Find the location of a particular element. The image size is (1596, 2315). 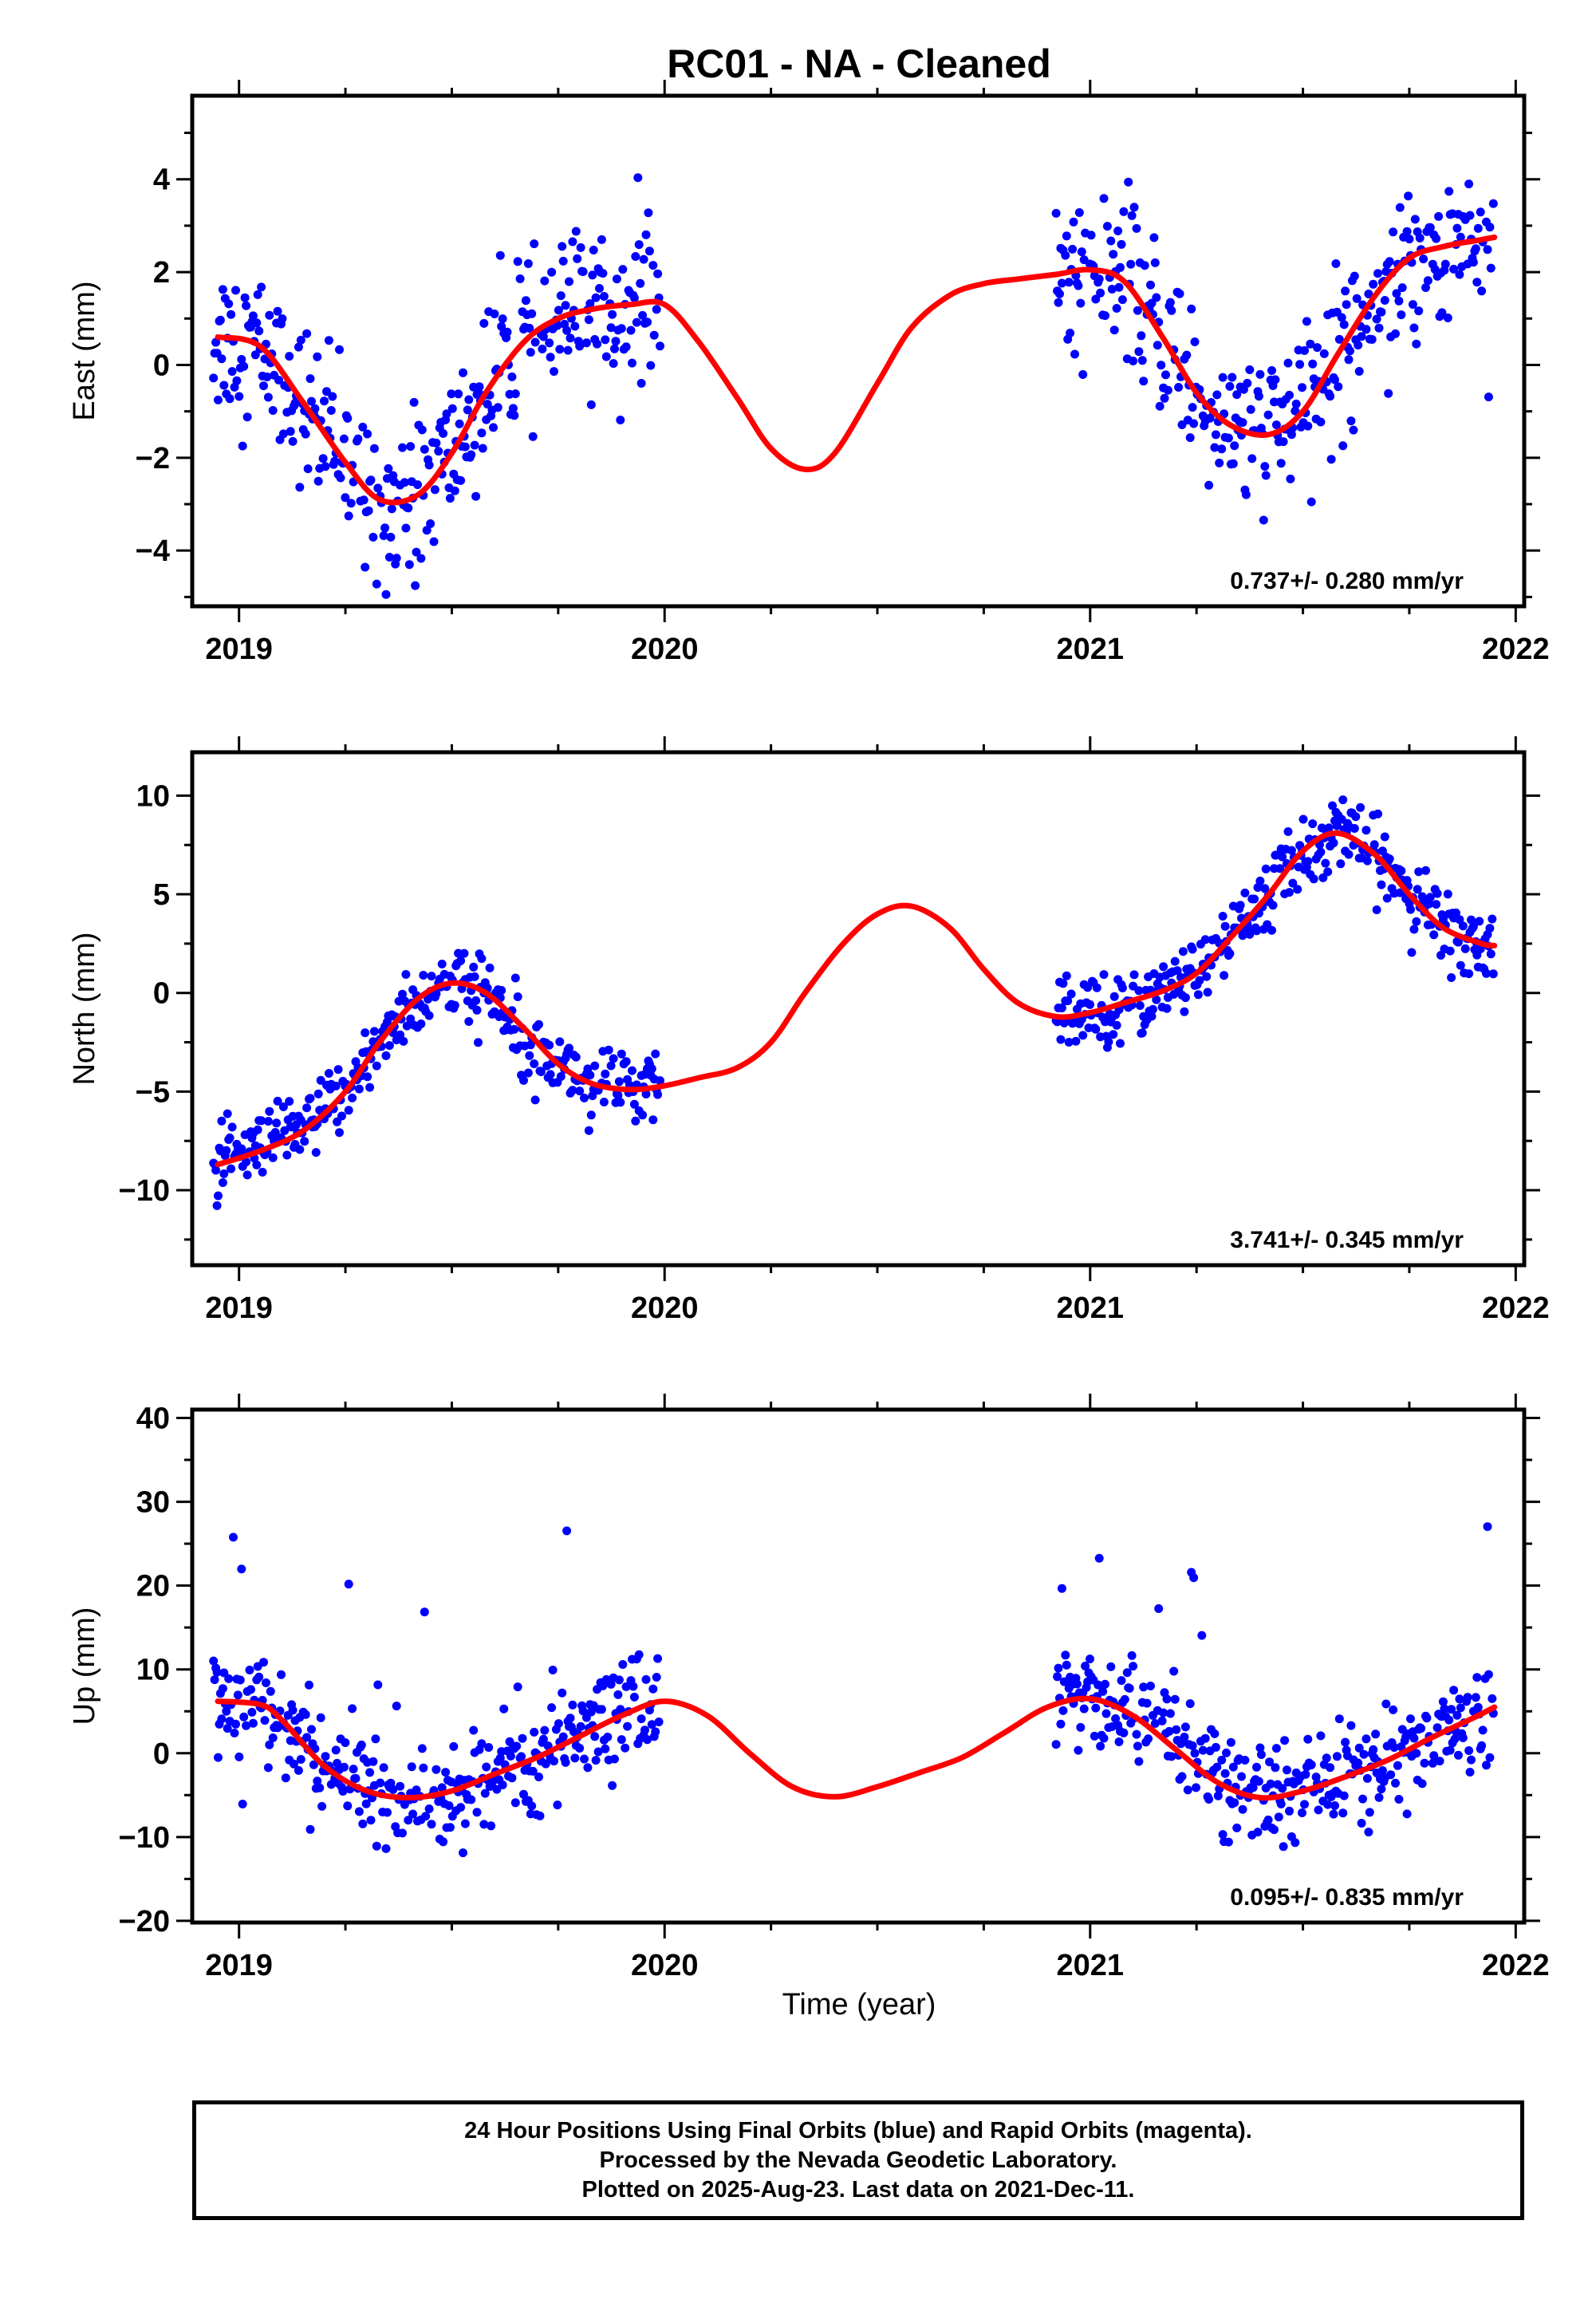

y-tick-label: 0 is located at coordinates (161, 1754).